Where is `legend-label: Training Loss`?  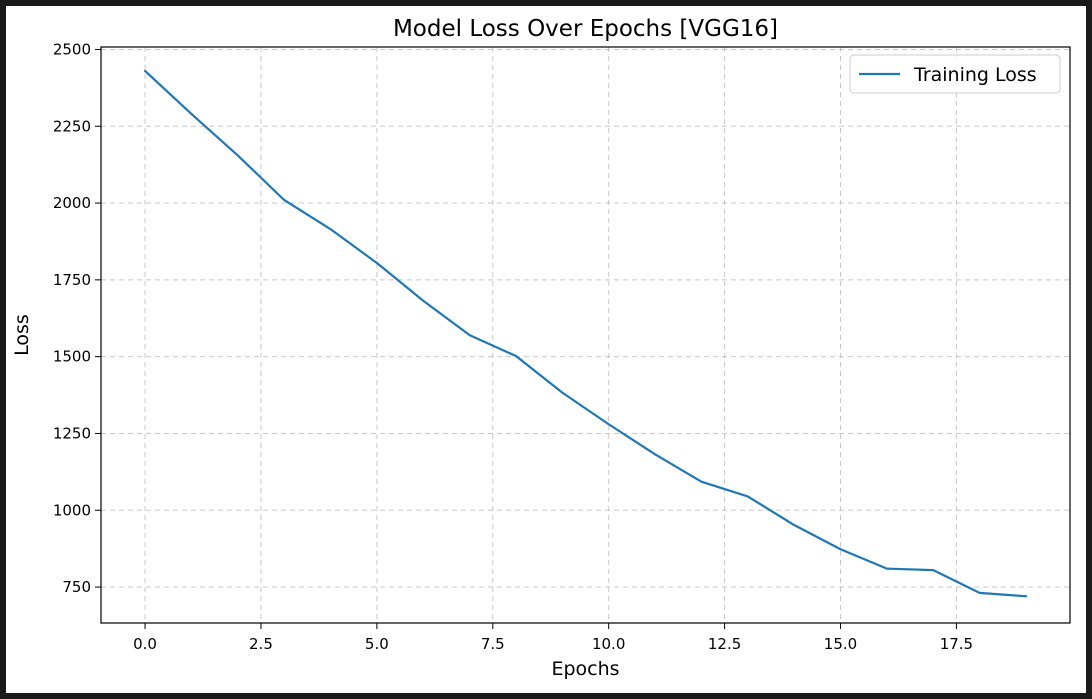
legend-label: Training Loss is located at coordinates (975, 75).